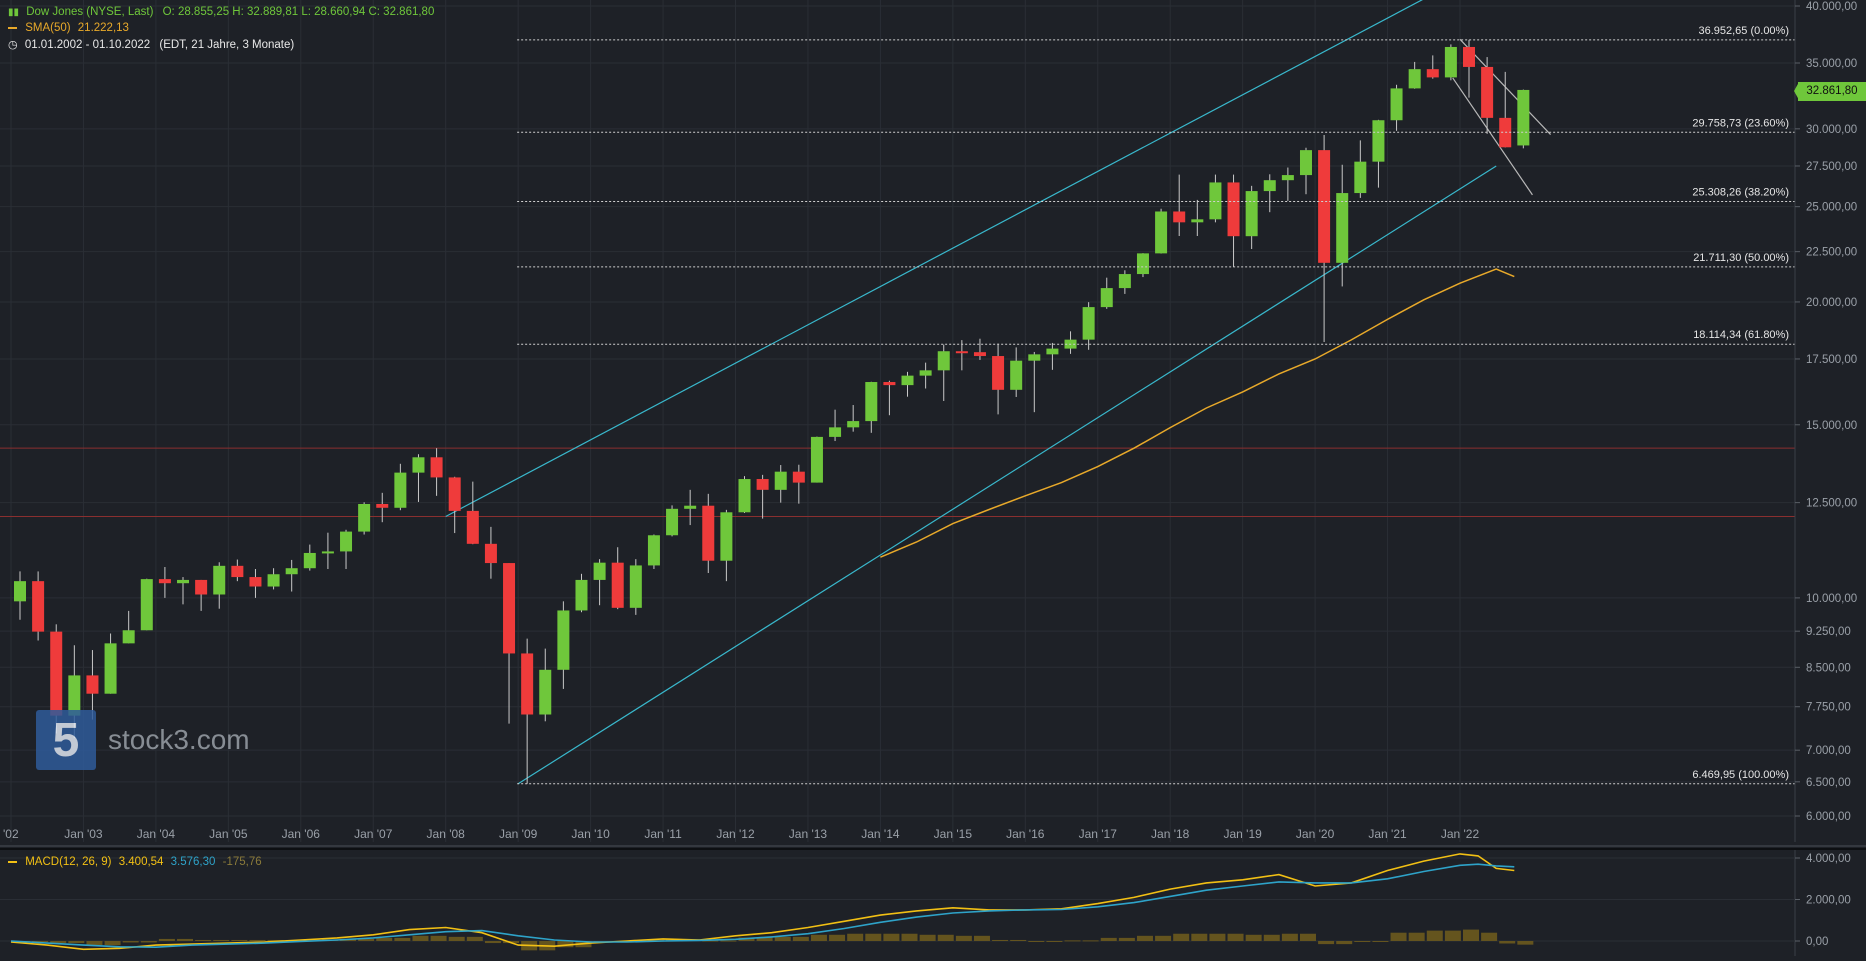 The width and height of the screenshot is (1866, 961). What do you see at coordinates (1098, 834) in the screenshot?
I see `time-tick-label: Jan '17` at bounding box center [1098, 834].